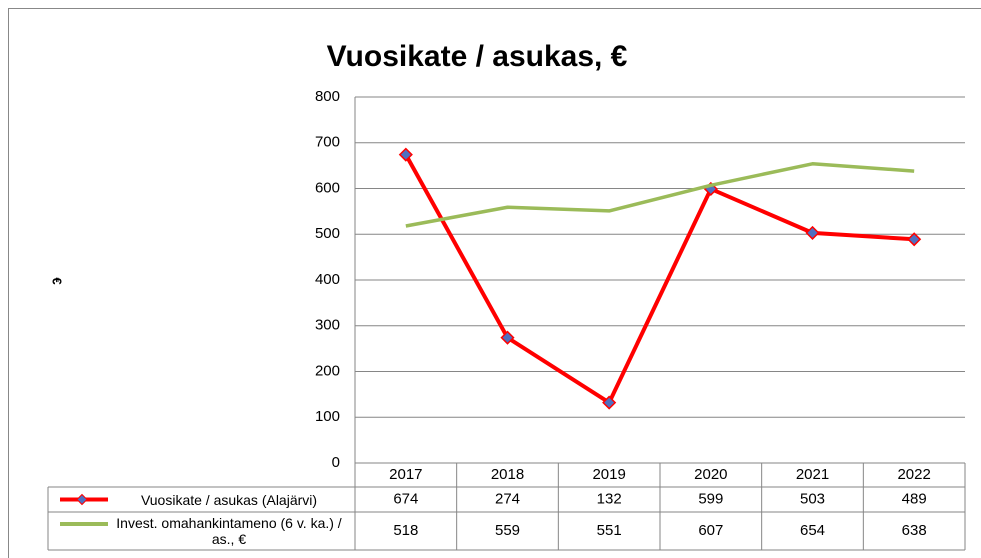 This screenshot has width=981, height=558. Describe the element at coordinates (914, 498) in the screenshot. I see `table-value: 489` at that location.